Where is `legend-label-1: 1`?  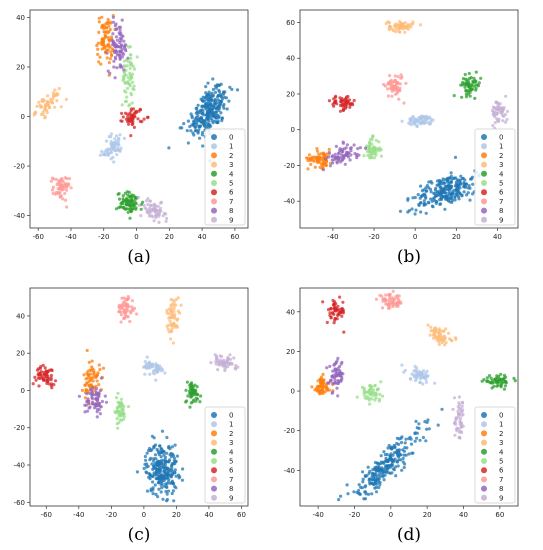
legend-label-1: 1 is located at coordinates (231, 147).